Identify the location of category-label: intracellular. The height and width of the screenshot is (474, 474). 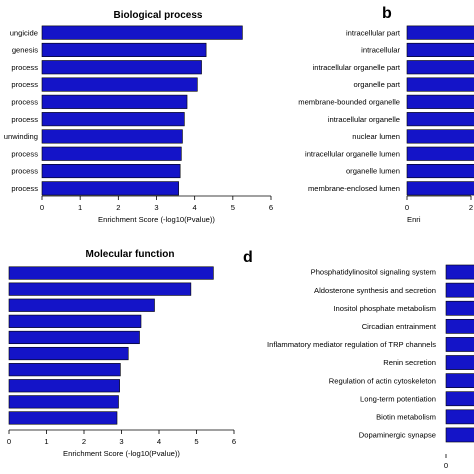
(380, 50).